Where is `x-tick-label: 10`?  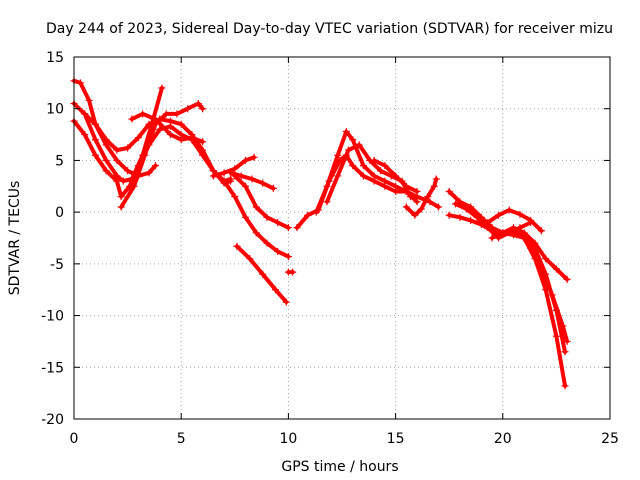 x-tick-label: 10 is located at coordinates (288, 439).